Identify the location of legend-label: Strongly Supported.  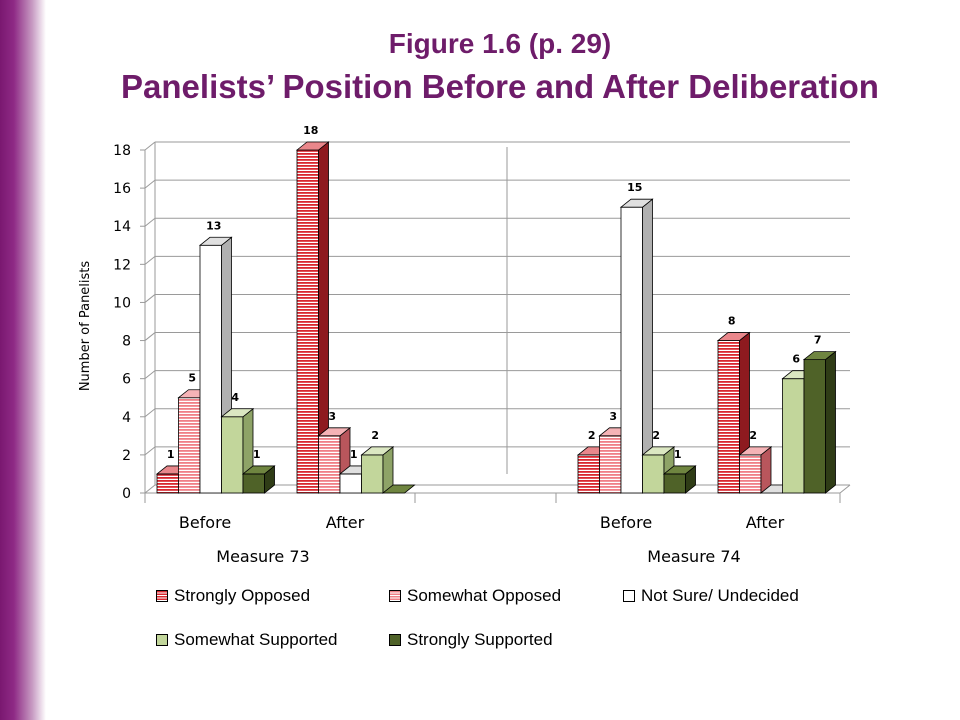
(480, 639).